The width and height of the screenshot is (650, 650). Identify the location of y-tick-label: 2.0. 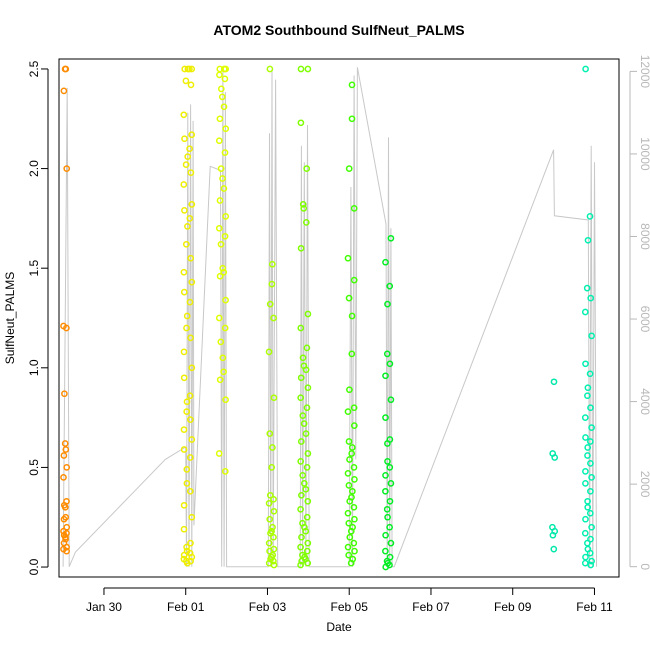
(34, 168).